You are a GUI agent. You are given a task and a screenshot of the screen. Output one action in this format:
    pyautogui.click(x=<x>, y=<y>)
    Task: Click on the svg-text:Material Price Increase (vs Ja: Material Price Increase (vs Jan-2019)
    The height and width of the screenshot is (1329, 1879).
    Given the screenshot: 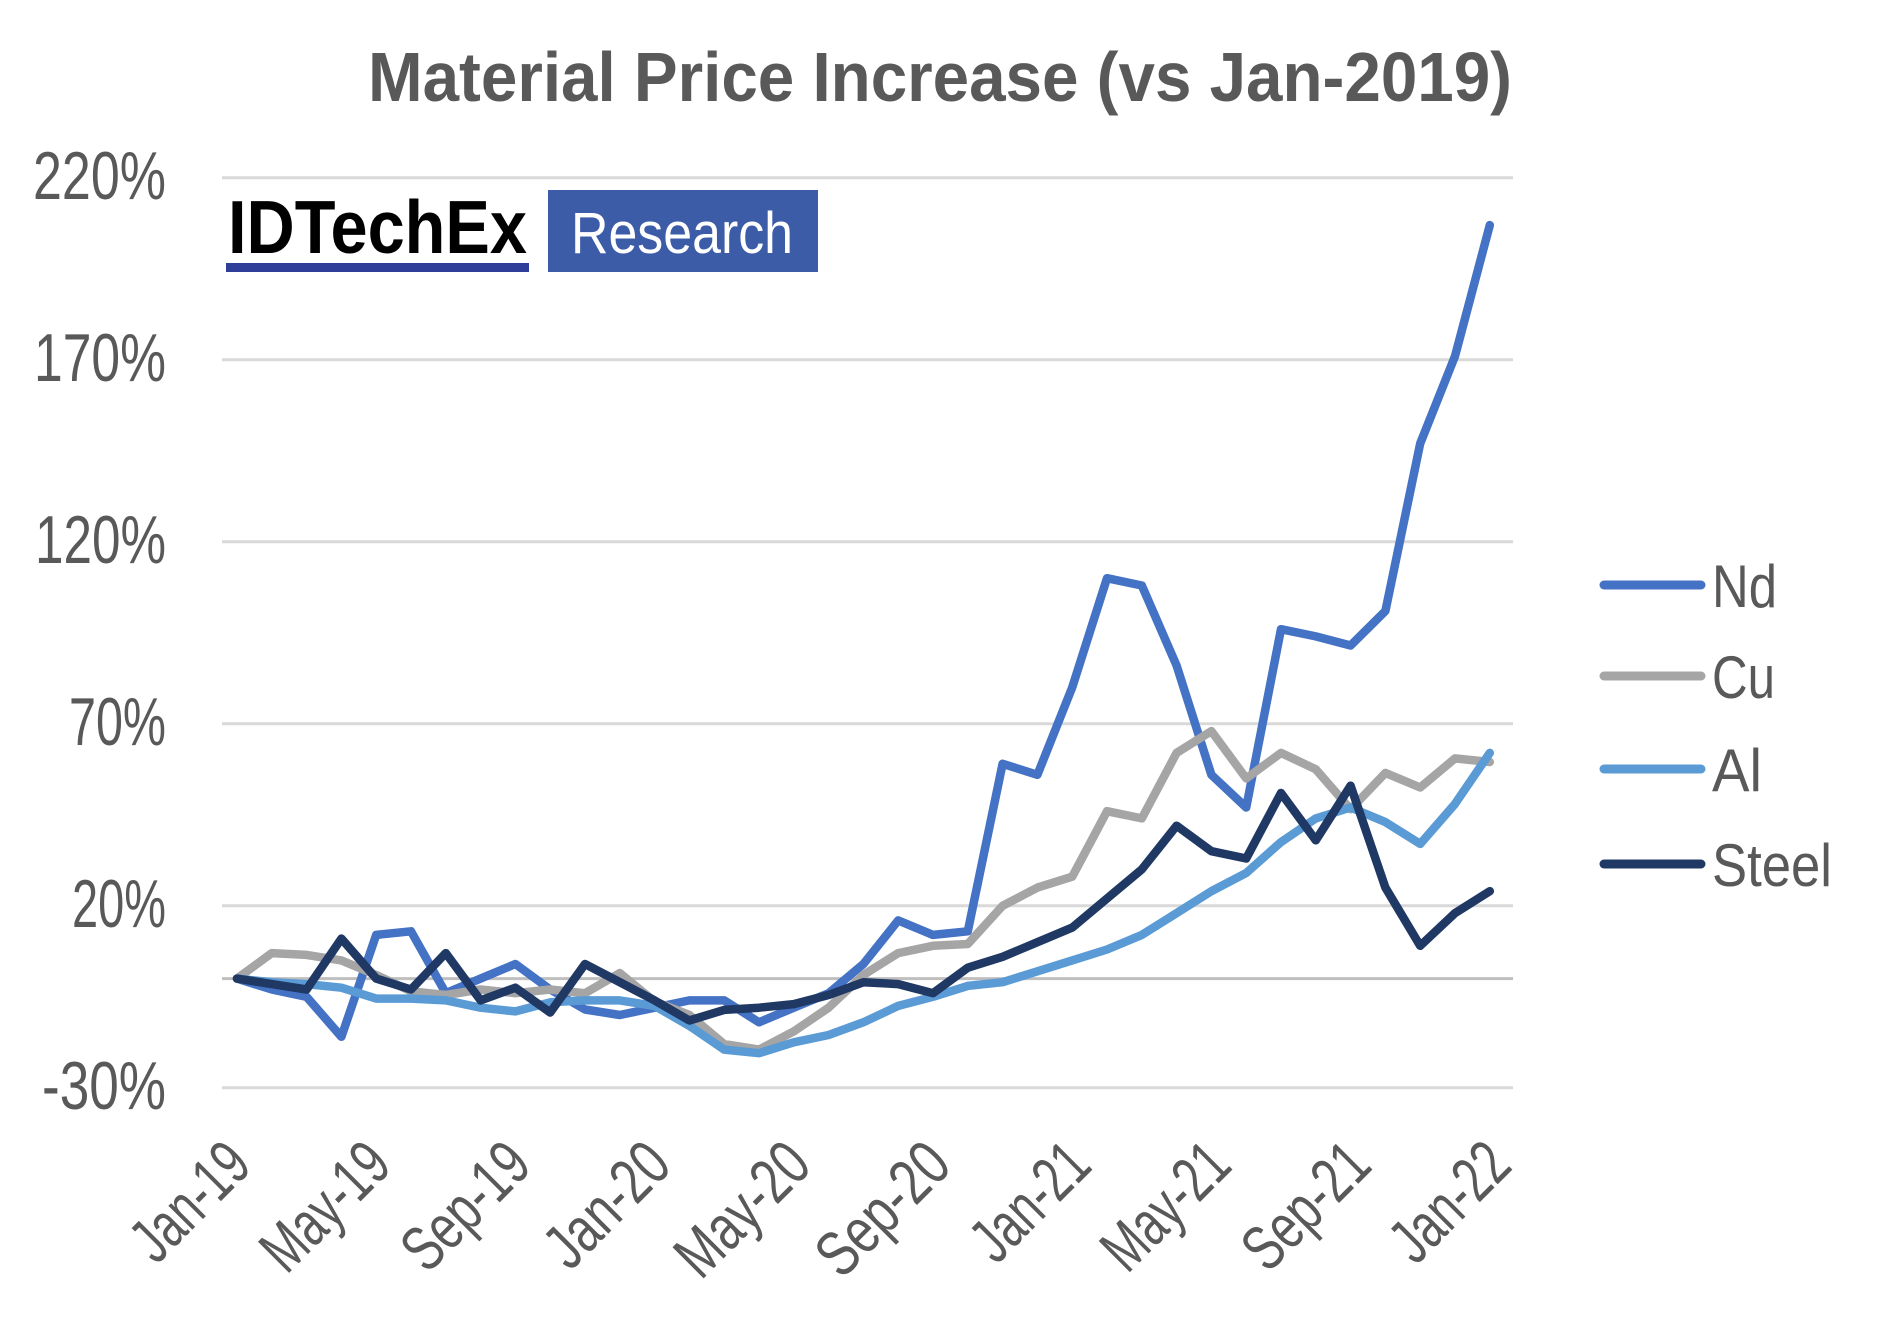 What is the action you would take?
    pyautogui.click(x=940, y=77)
    